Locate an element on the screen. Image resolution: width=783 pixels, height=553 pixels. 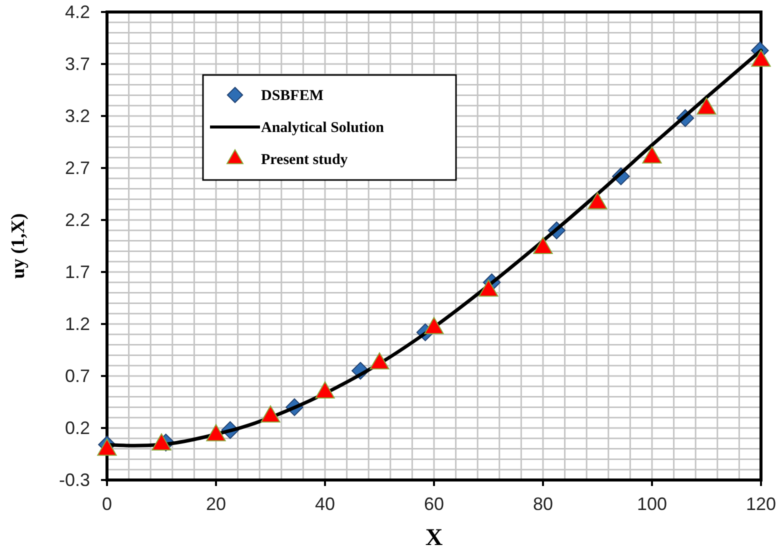
y-tick-label: 3.2 is located at coordinates (77, 116).